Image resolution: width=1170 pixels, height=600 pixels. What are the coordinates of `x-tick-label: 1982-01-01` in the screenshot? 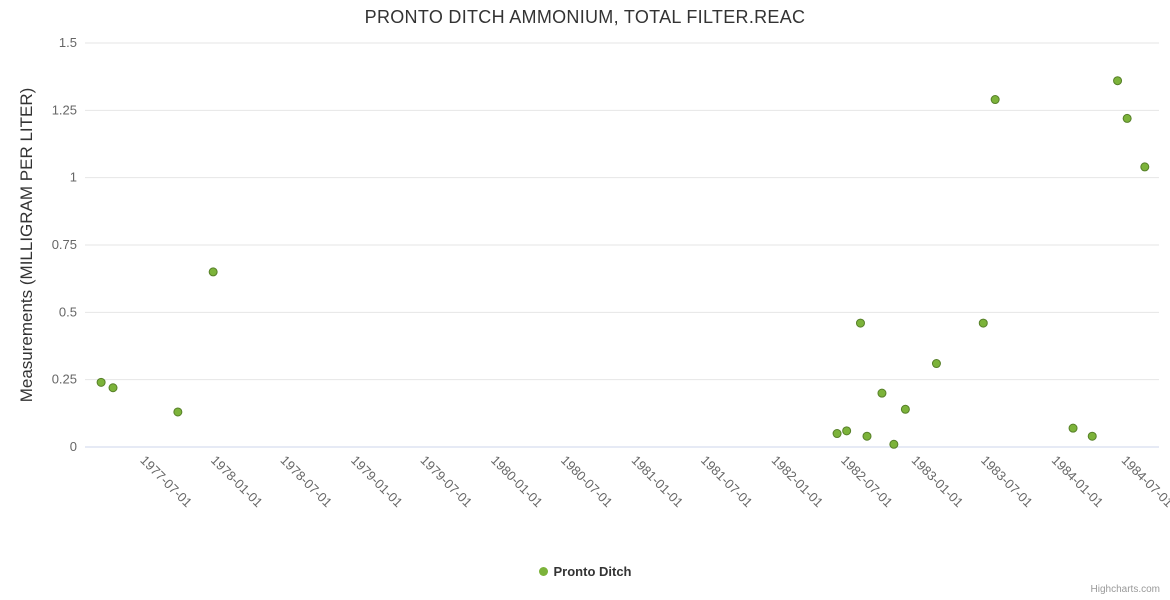 It's located at (798, 482).